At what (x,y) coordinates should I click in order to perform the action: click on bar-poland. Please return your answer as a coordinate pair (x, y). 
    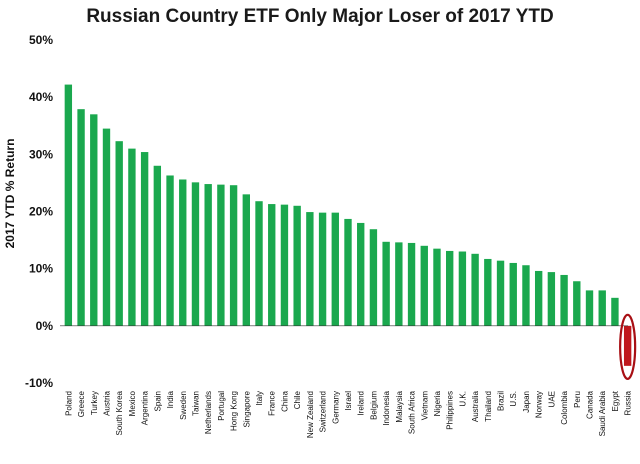
    Looking at the image, I should click on (68, 205).